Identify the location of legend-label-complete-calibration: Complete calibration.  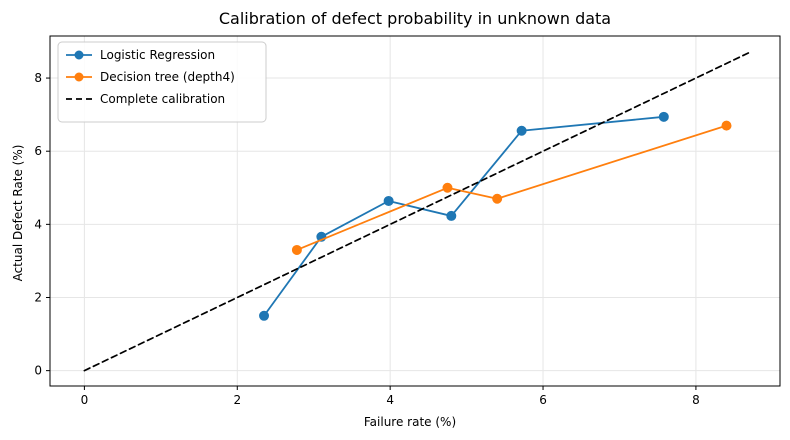
(162, 99).